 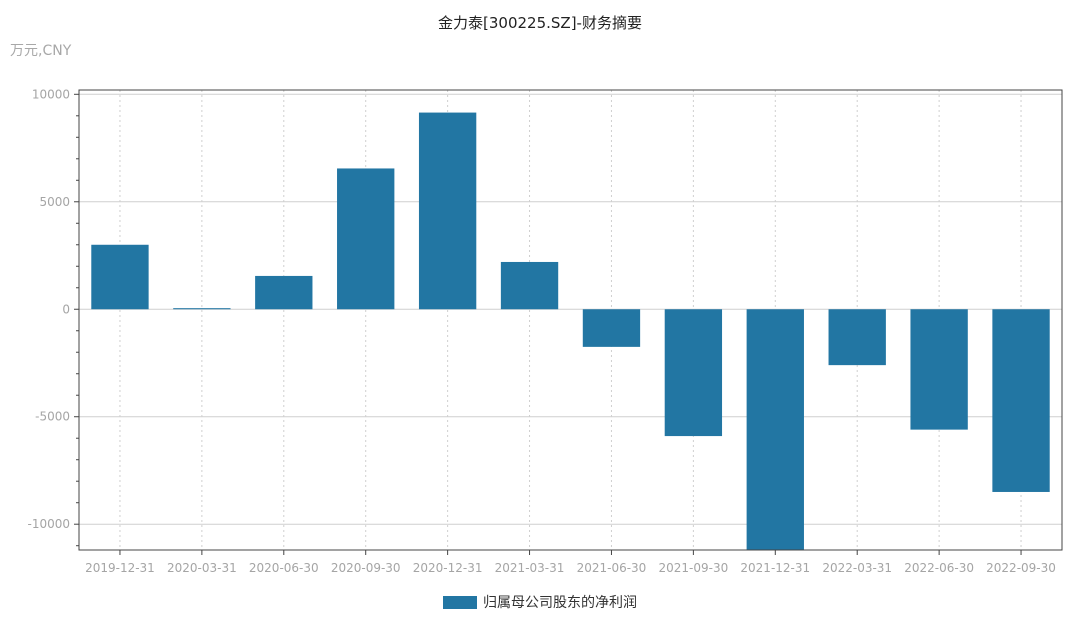 I want to click on y-tick-label: -5000, so click(x=52, y=417).